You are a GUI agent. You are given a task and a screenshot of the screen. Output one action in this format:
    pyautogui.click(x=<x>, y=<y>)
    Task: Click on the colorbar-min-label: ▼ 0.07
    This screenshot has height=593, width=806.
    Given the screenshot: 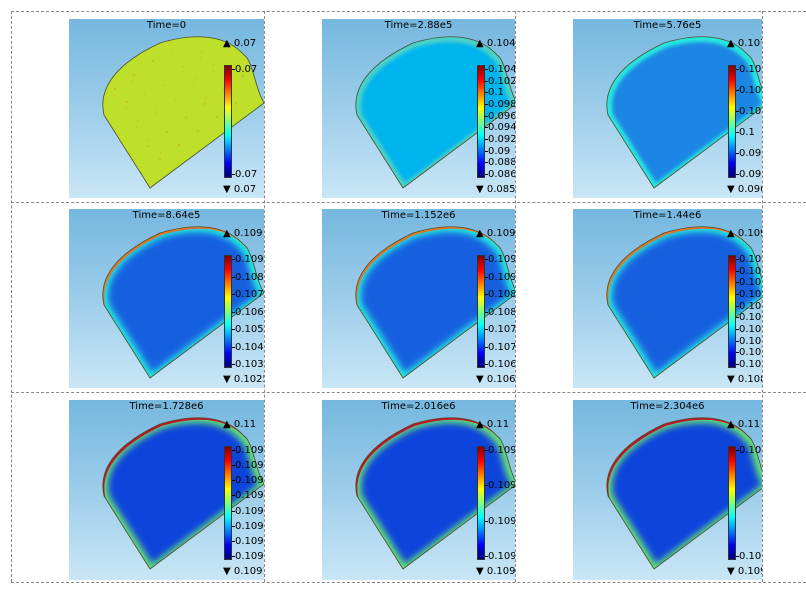 What is the action you would take?
    pyautogui.click(x=240, y=189)
    